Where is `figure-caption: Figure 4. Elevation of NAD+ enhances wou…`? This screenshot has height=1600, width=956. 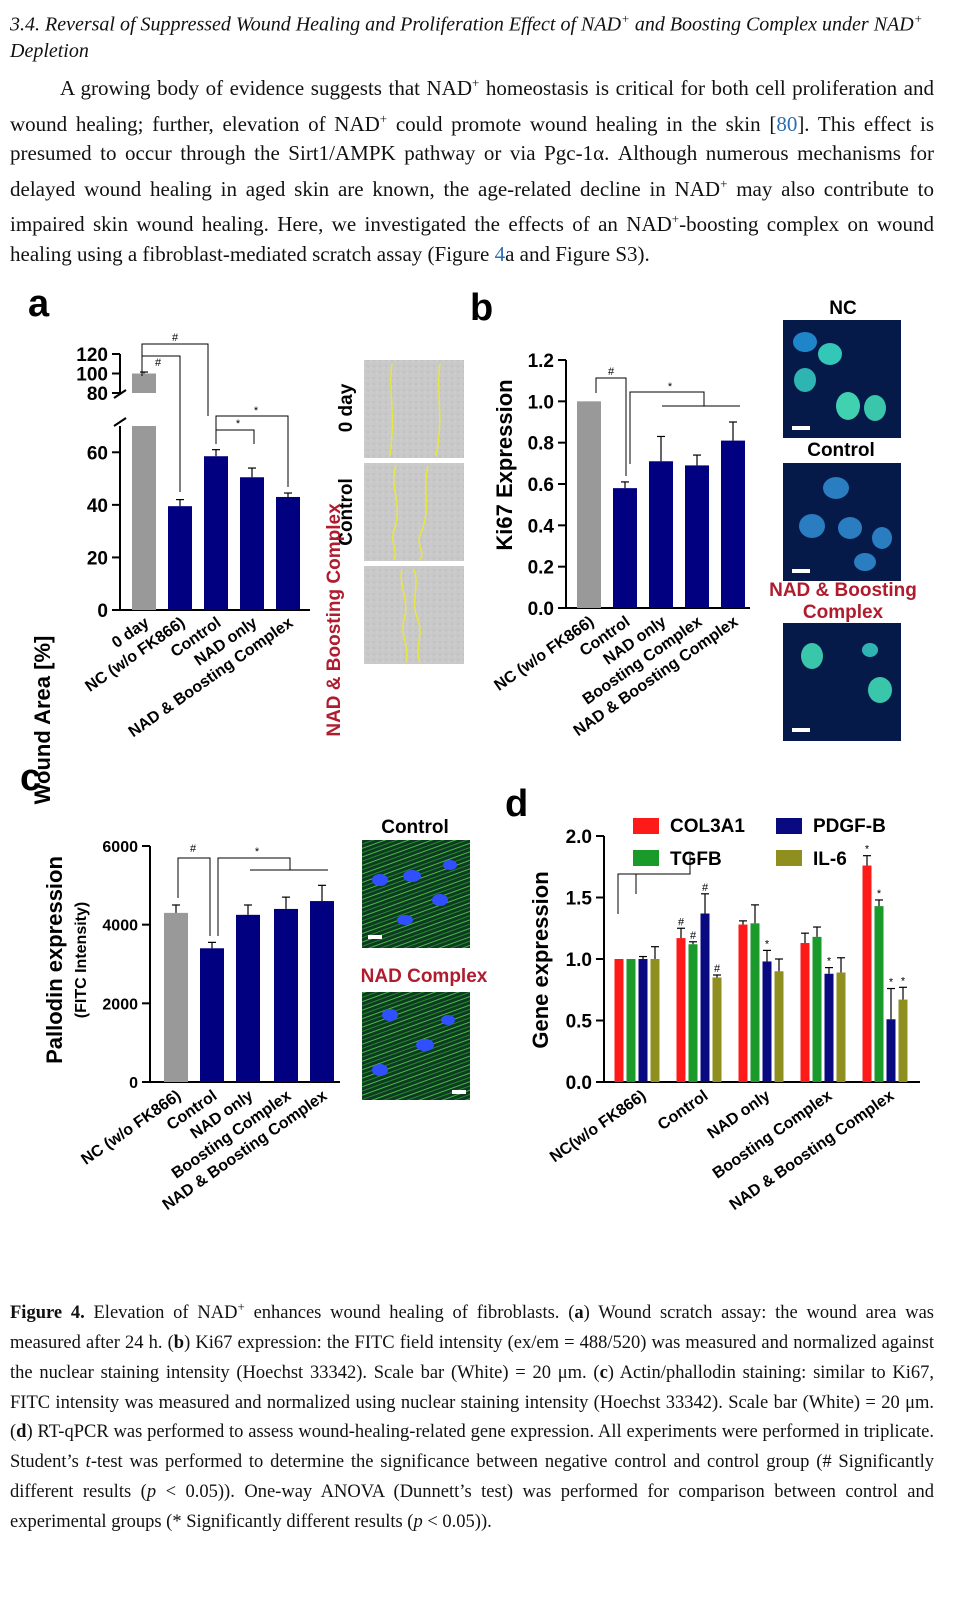
figure-caption: Figure 4. Elevation of NAD+ enhances wou… is located at coordinates (472, 1415).